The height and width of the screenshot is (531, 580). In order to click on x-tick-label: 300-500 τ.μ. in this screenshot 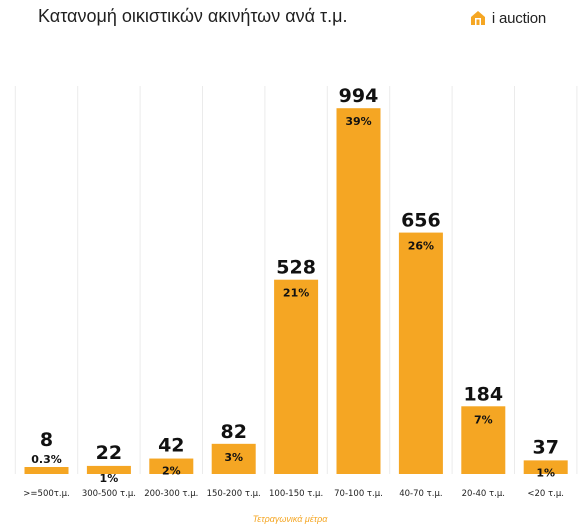, I will do `click(109, 494)`.